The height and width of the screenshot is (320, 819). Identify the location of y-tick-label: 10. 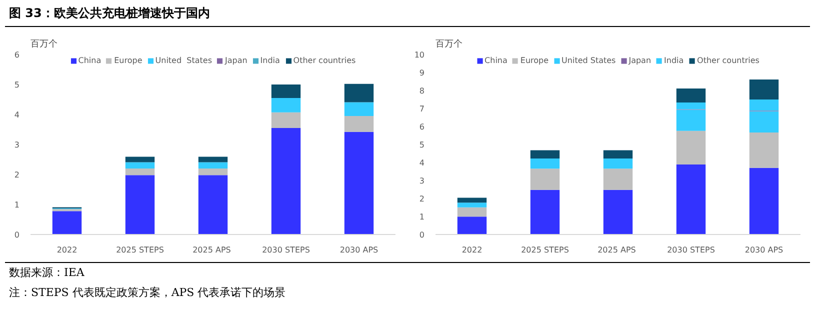
(419, 55).